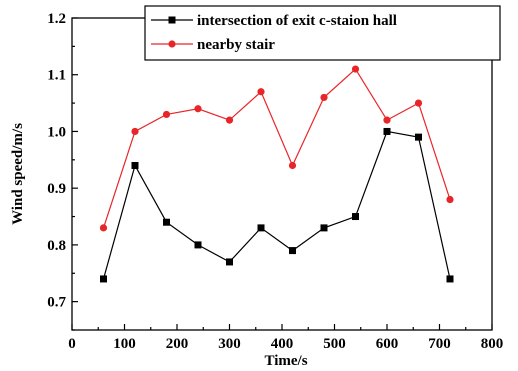 This screenshot has width=518, height=371. Describe the element at coordinates (282, 344) in the screenshot. I see `x-tick-label: 400` at that location.